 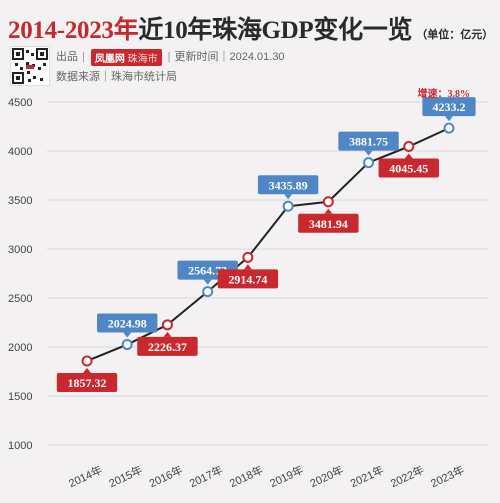 What do you see at coordinates (67, 57) in the screenshot?
I see `source-prefix: 出品` at bounding box center [67, 57].